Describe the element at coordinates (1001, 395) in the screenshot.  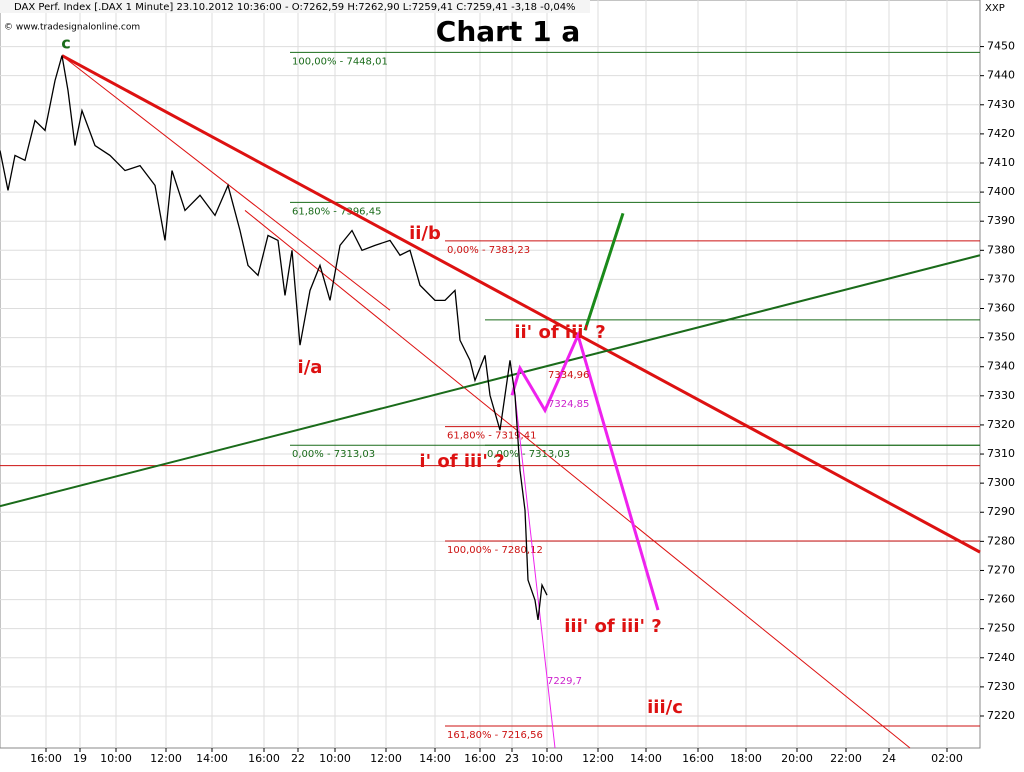
I see `y-tick-label: 7330` at that location.